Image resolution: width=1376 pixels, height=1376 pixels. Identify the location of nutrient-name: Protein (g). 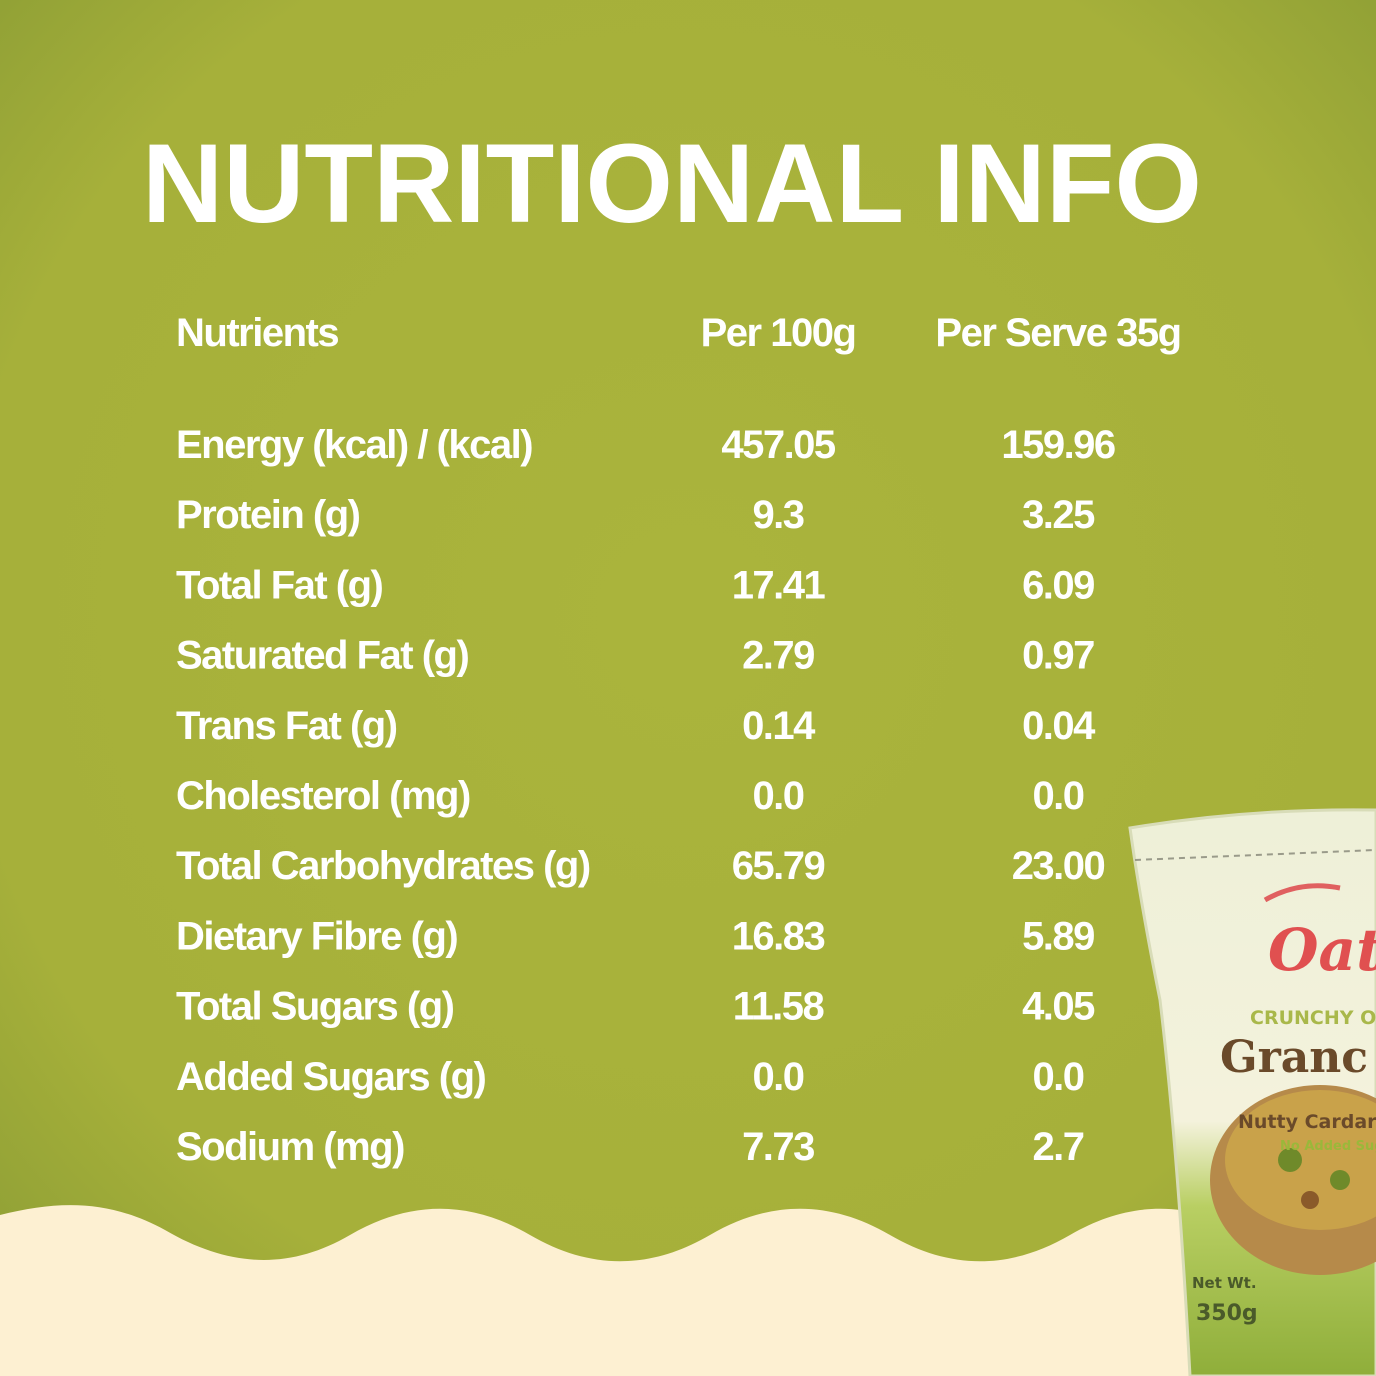
(268, 515).